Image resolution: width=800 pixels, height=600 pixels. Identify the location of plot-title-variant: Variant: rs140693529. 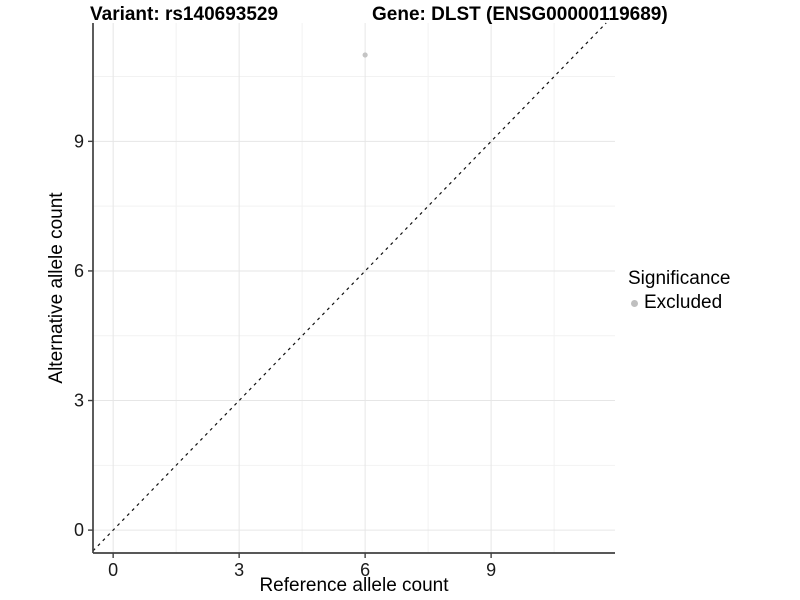
(184, 14).